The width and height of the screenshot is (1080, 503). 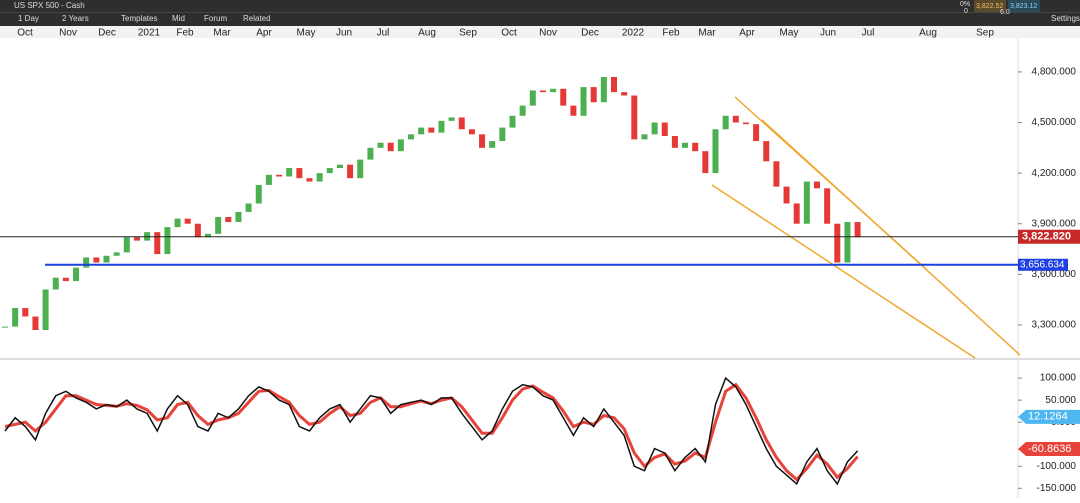 What do you see at coordinates (28, 18) in the screenshot?
I see `interval: 1 Day` at bounding box center [28, 18].